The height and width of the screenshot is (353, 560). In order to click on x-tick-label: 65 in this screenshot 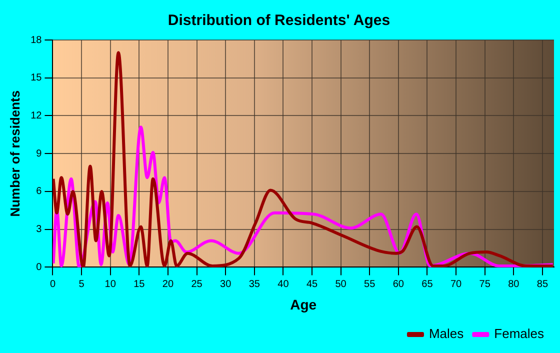, I will do `click(428, 284)`.